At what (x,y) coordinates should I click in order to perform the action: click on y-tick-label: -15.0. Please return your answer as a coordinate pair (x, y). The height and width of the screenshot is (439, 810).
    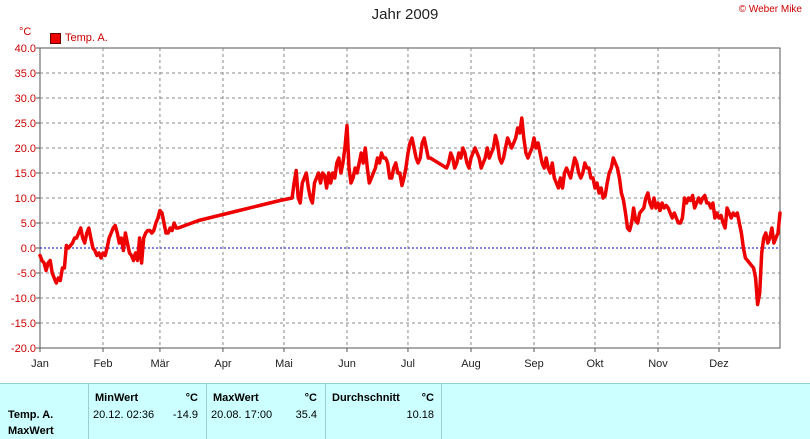
    Looking at the image, I should click on (23, 324).